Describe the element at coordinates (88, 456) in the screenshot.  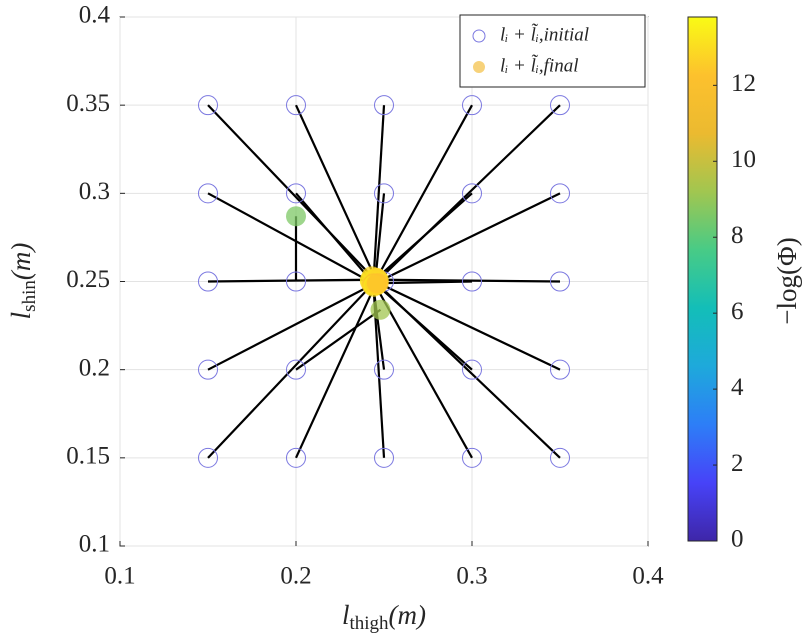
I see `y-tick-label: 0.15` at that location.